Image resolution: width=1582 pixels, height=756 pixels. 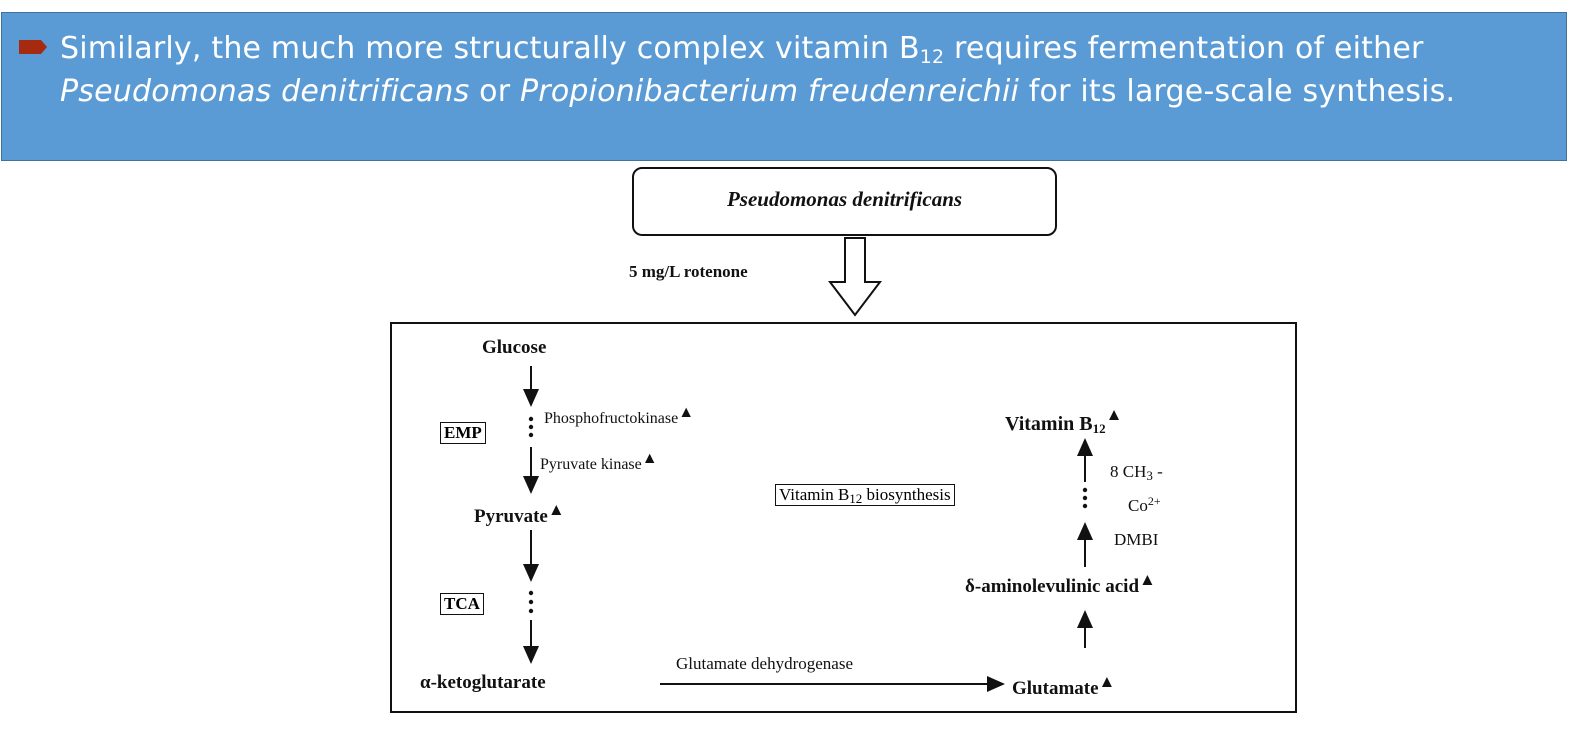 I want to click on vitamin-b12-label: Vitamin B12▲, so click(x=1064, y=420).